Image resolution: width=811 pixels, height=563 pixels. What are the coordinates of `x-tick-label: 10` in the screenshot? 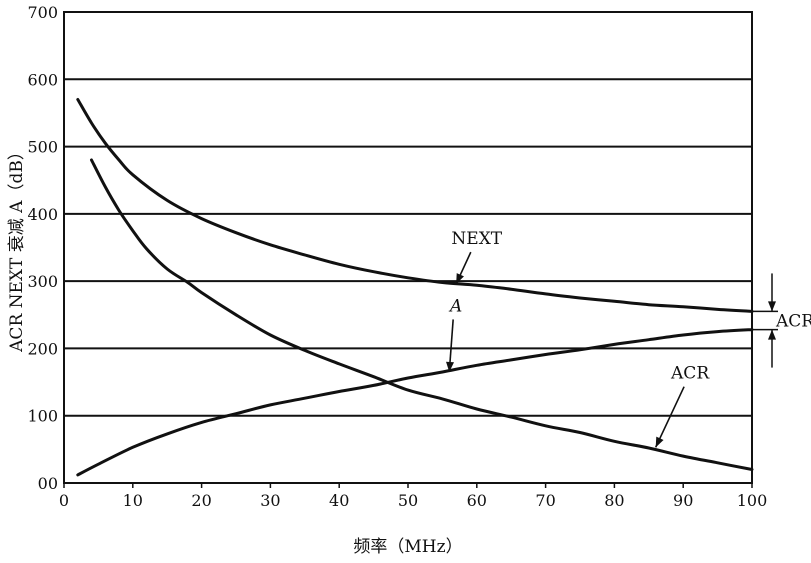 It's located at (133, 500).